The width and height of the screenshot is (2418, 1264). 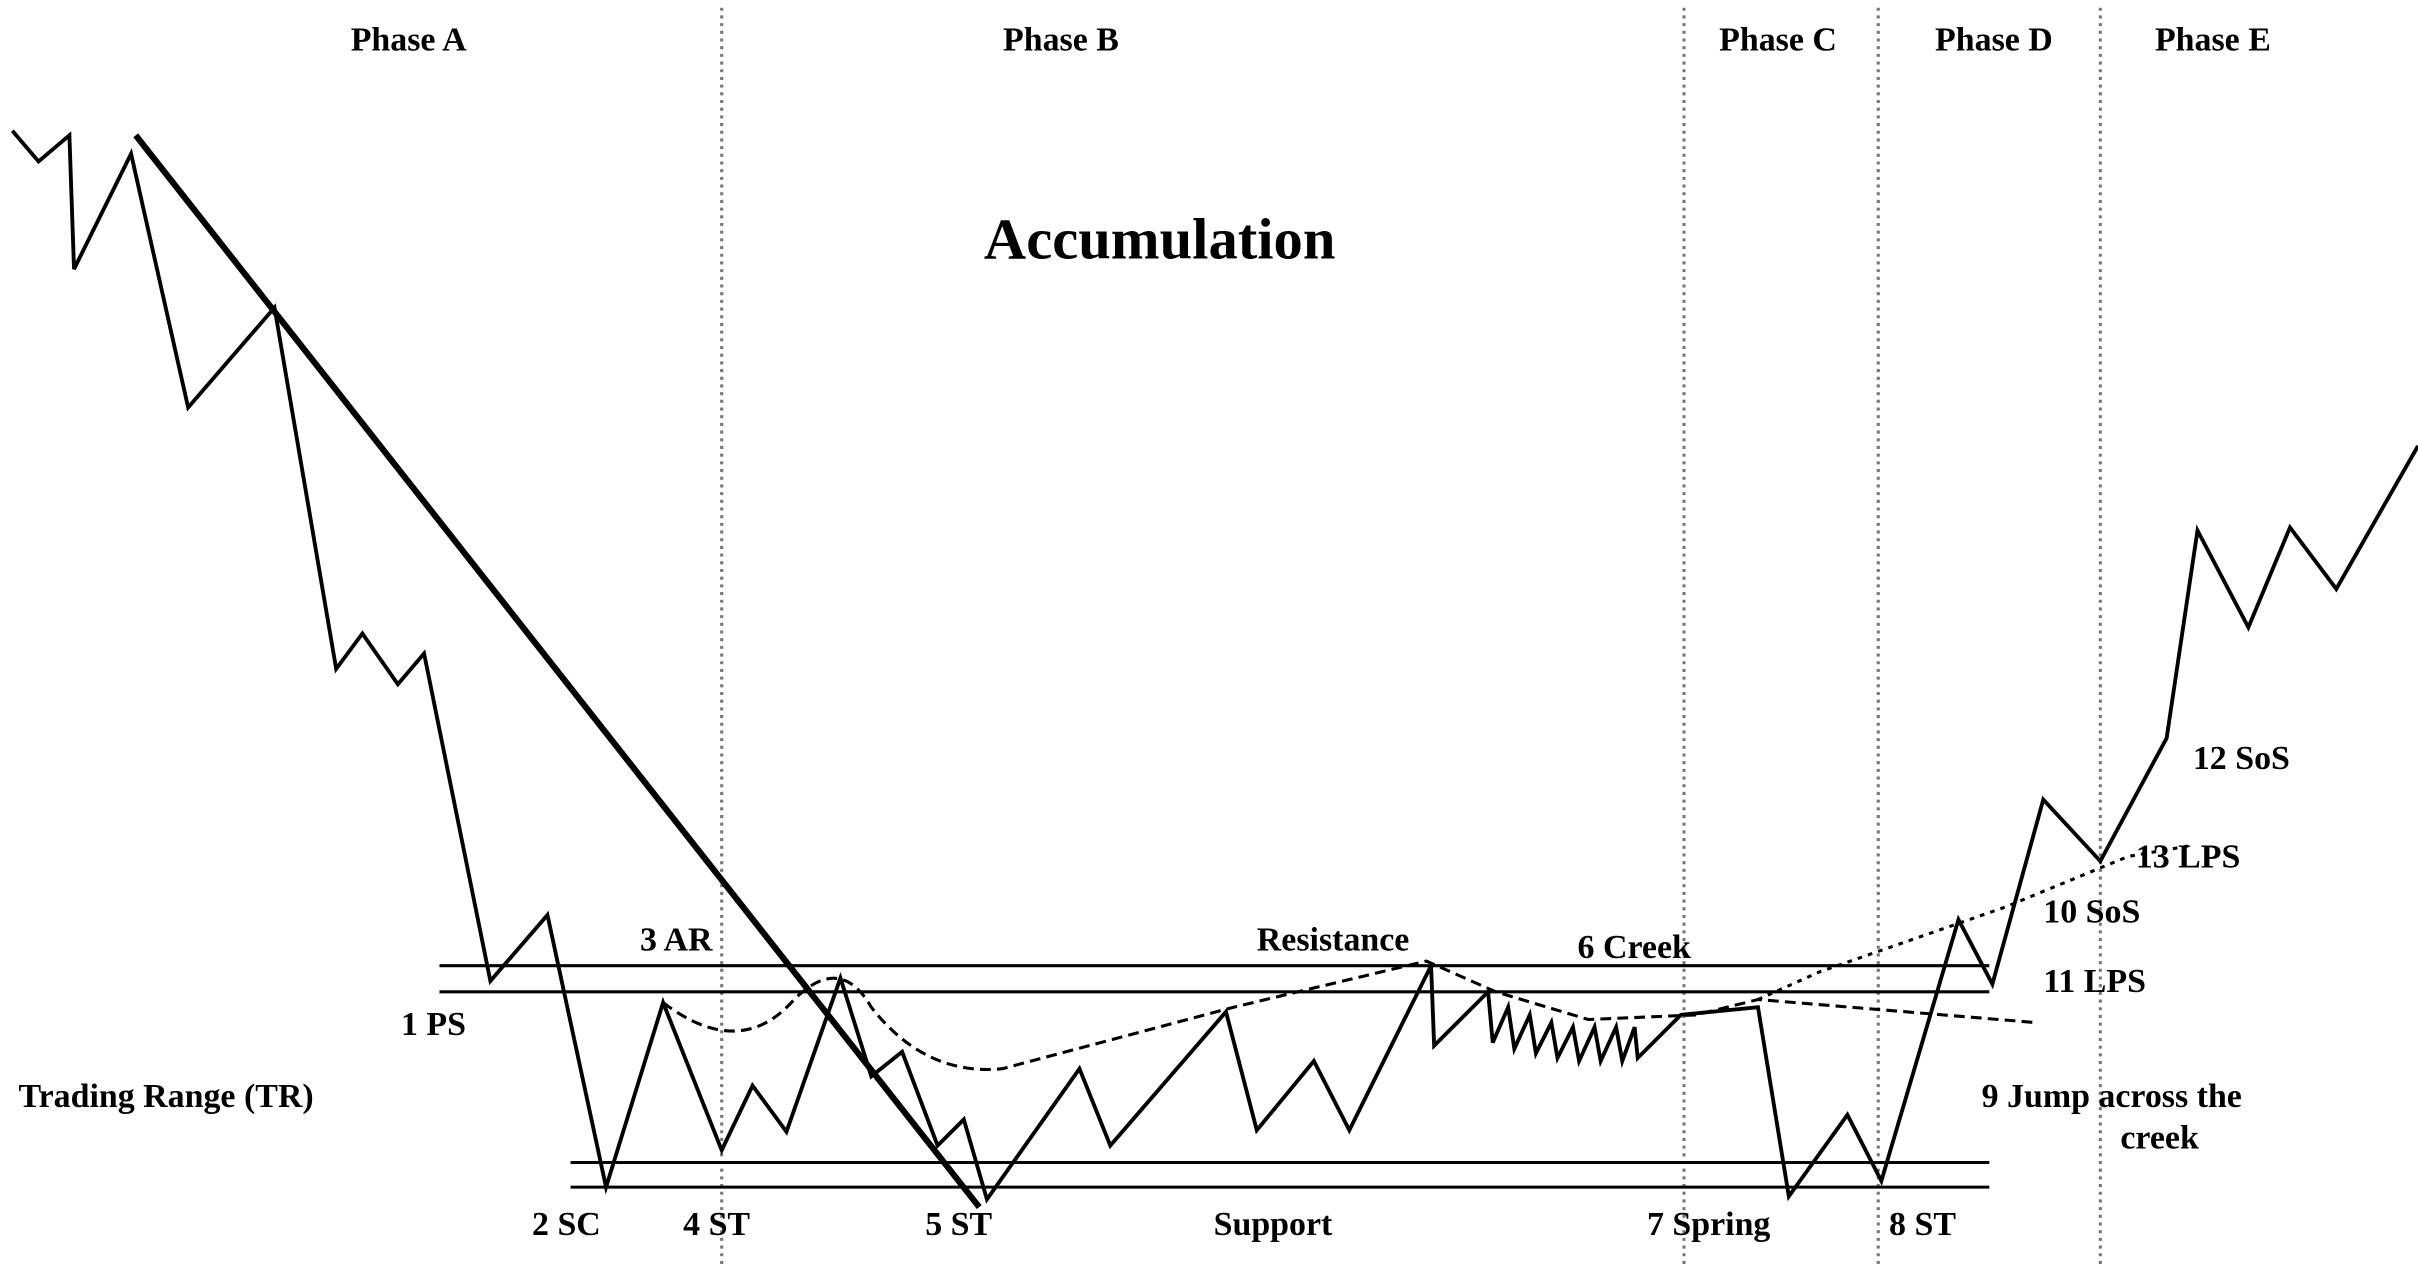 What do you see at coordinates (566, 1224) in the screenshot?
I see `label: 2 SC` at bounding box center [566, 1224].